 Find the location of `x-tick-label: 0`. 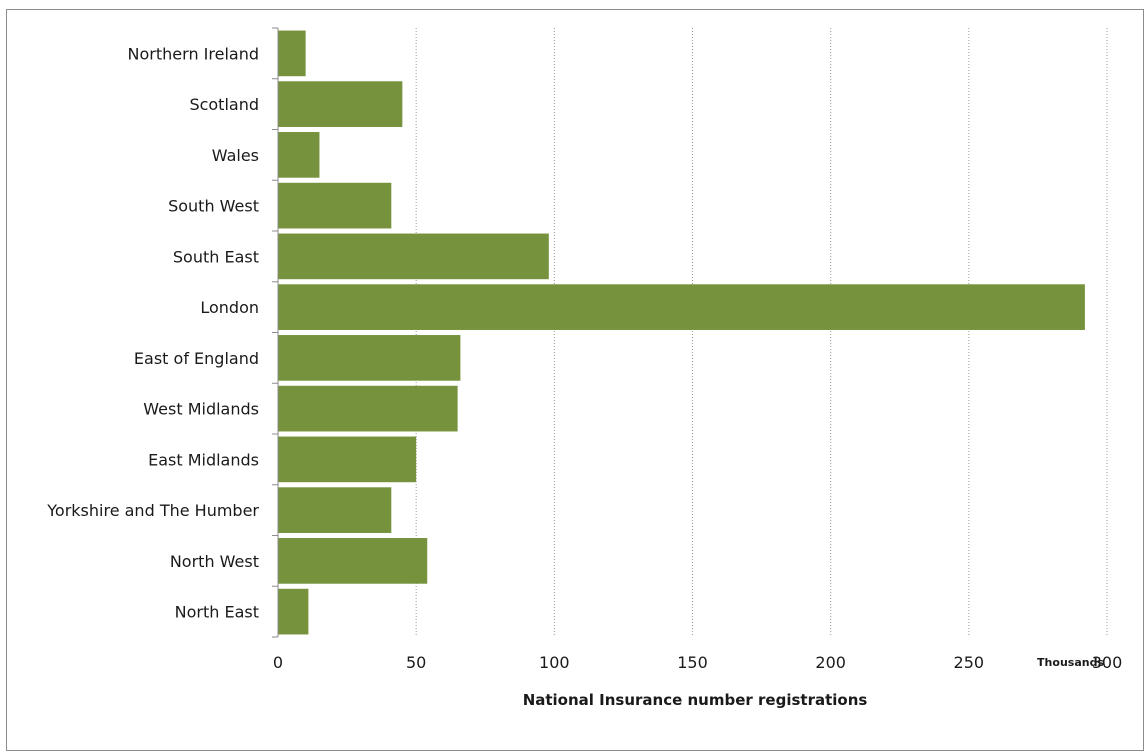

x-tick-label: 0 is located at coordinates (278, 662).